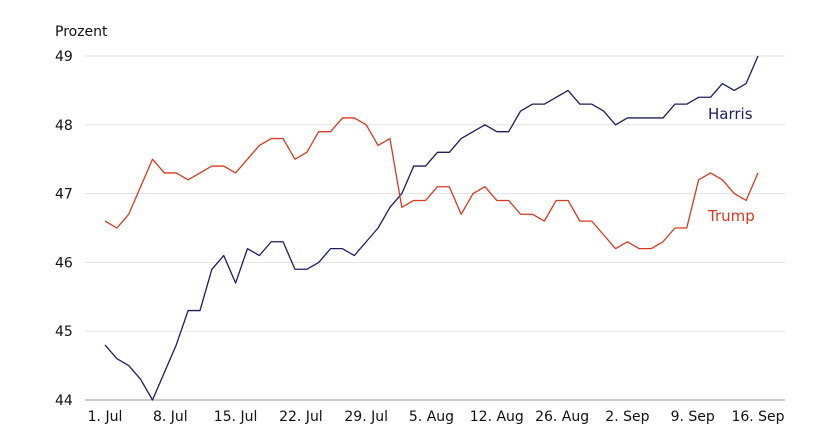 The image size is (840, 447). I want to click on x-tick-label: 26. Aug, so click(562, 417).